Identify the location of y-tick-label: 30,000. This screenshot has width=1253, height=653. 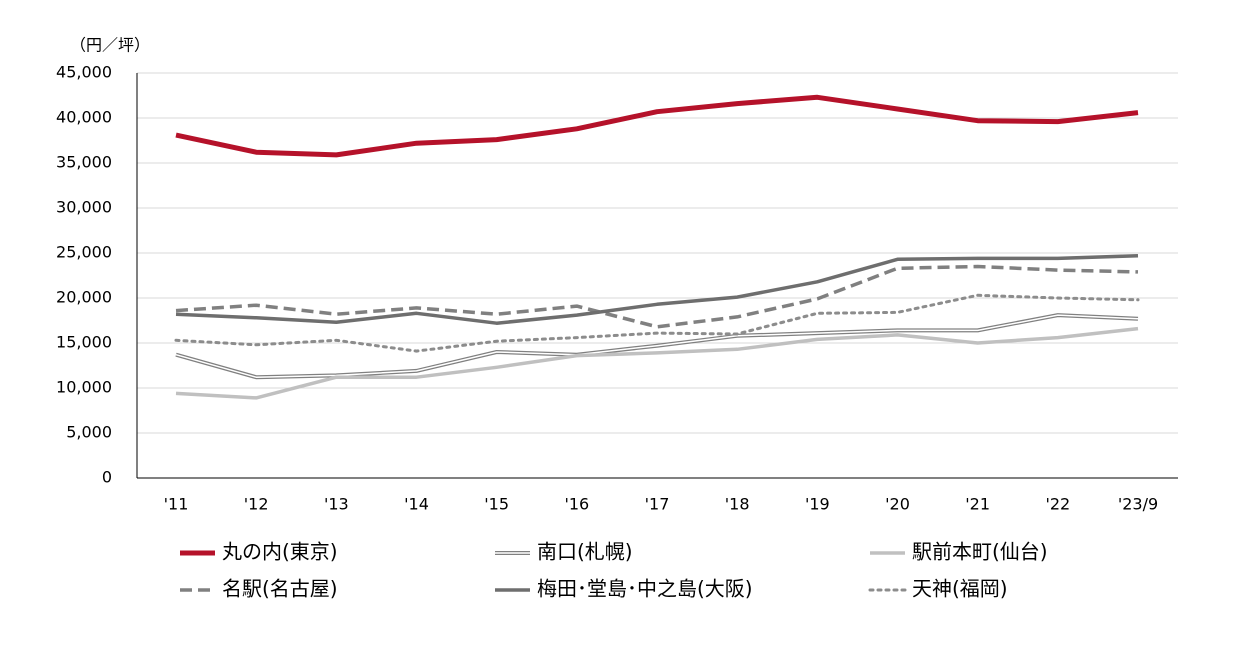
(84, 207).